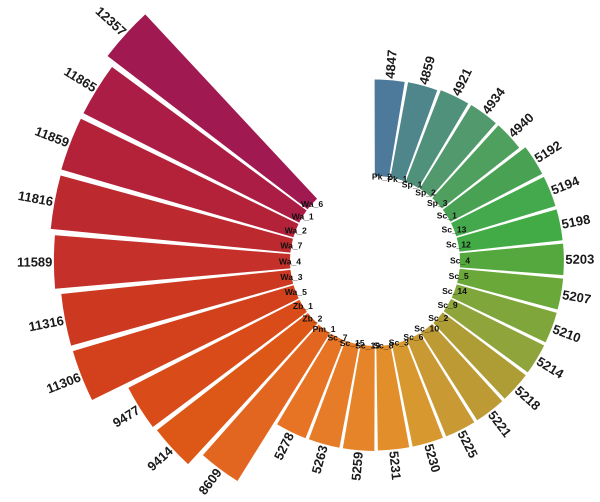 This screenshot has height=502, width=600. I want to click on svg-text: Pm_1, so click(324, 329).